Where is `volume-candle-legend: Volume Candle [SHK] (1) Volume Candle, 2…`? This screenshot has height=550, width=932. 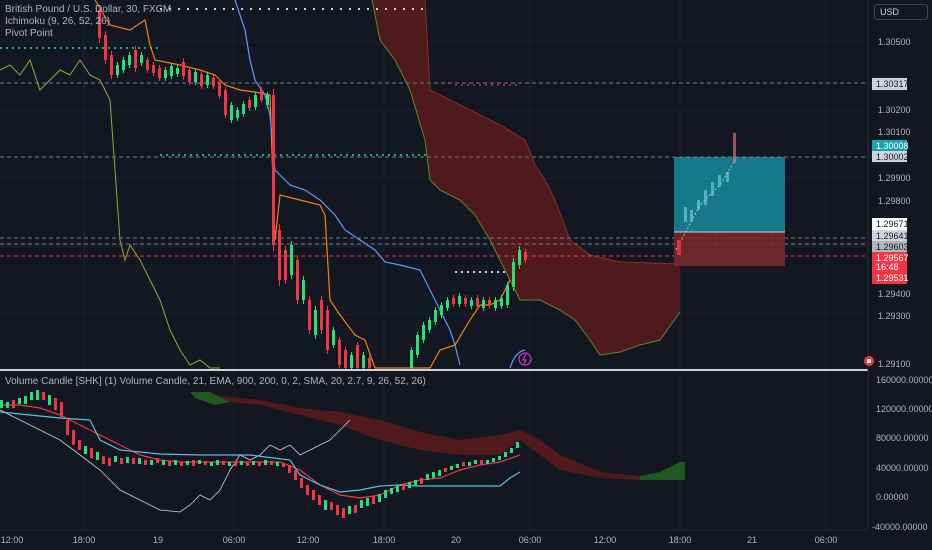 volume-candle-legend: Volume Candle [SHK] (1) Volume Candle, 2… is located at coordinates (215, 381).